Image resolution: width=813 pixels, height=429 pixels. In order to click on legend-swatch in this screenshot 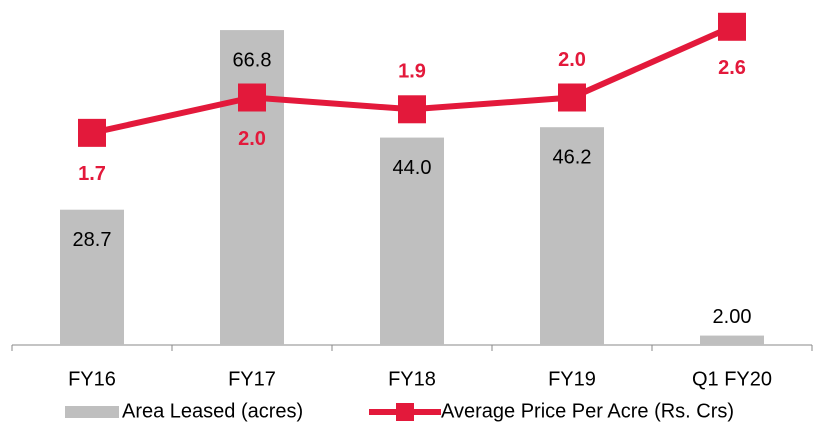, I will do `click(92, 412)`.